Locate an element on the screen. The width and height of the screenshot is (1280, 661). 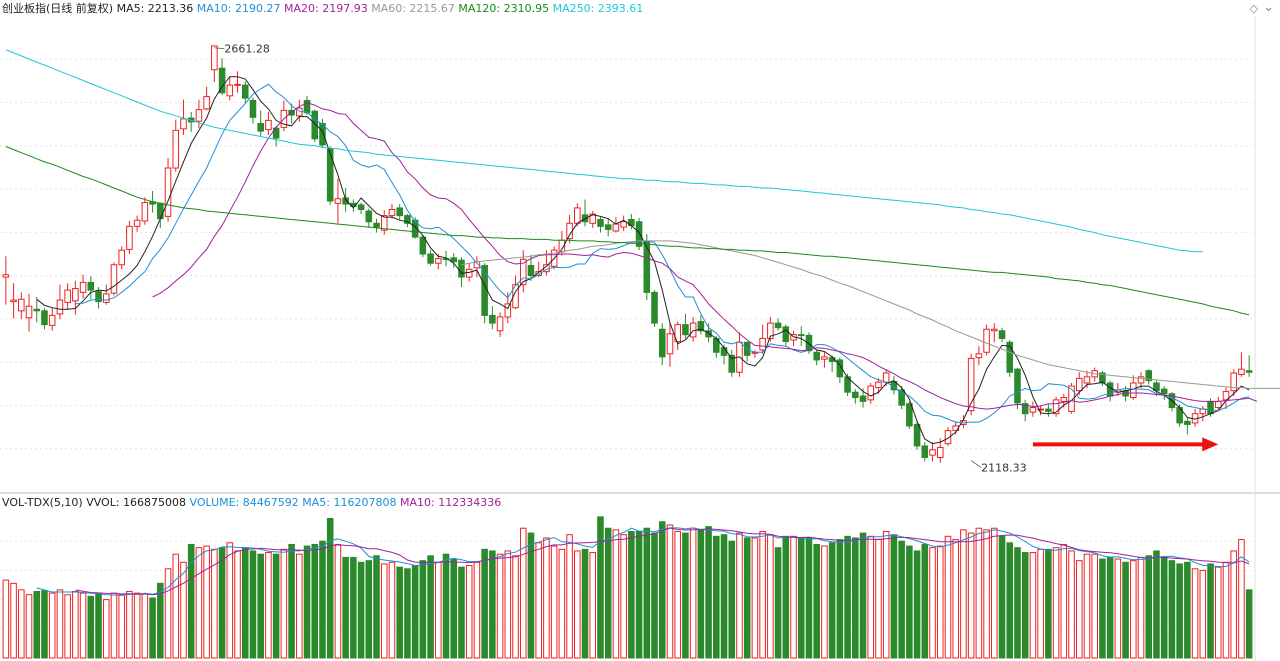
red-arrow is located at coordinates (1125, 444).